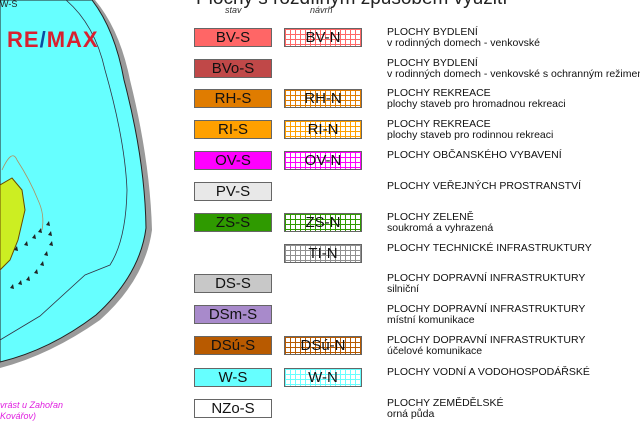 The image size is (640, 429). What do you see at coordinates (470, 135) in the screenshot?
I see `legend-subtitle-text: plochy staveb pro rodinnou rekreaci` at bounding box center [470, 135].